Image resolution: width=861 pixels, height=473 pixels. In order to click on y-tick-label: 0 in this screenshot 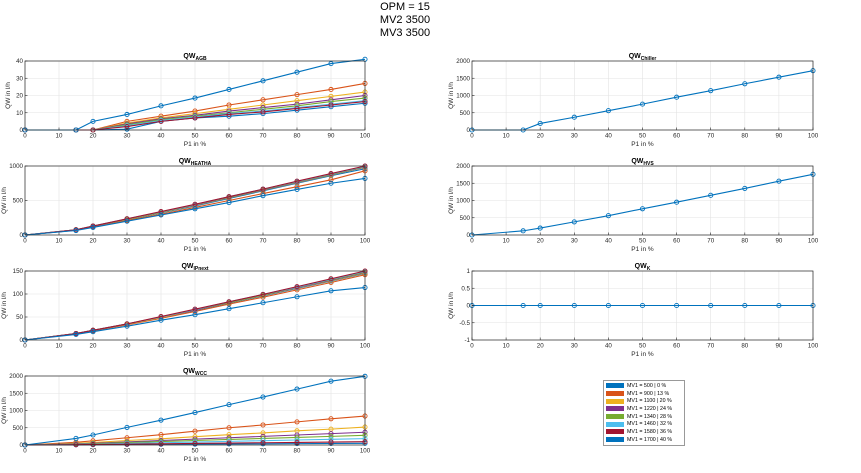, I will do `click(469, 235)`.